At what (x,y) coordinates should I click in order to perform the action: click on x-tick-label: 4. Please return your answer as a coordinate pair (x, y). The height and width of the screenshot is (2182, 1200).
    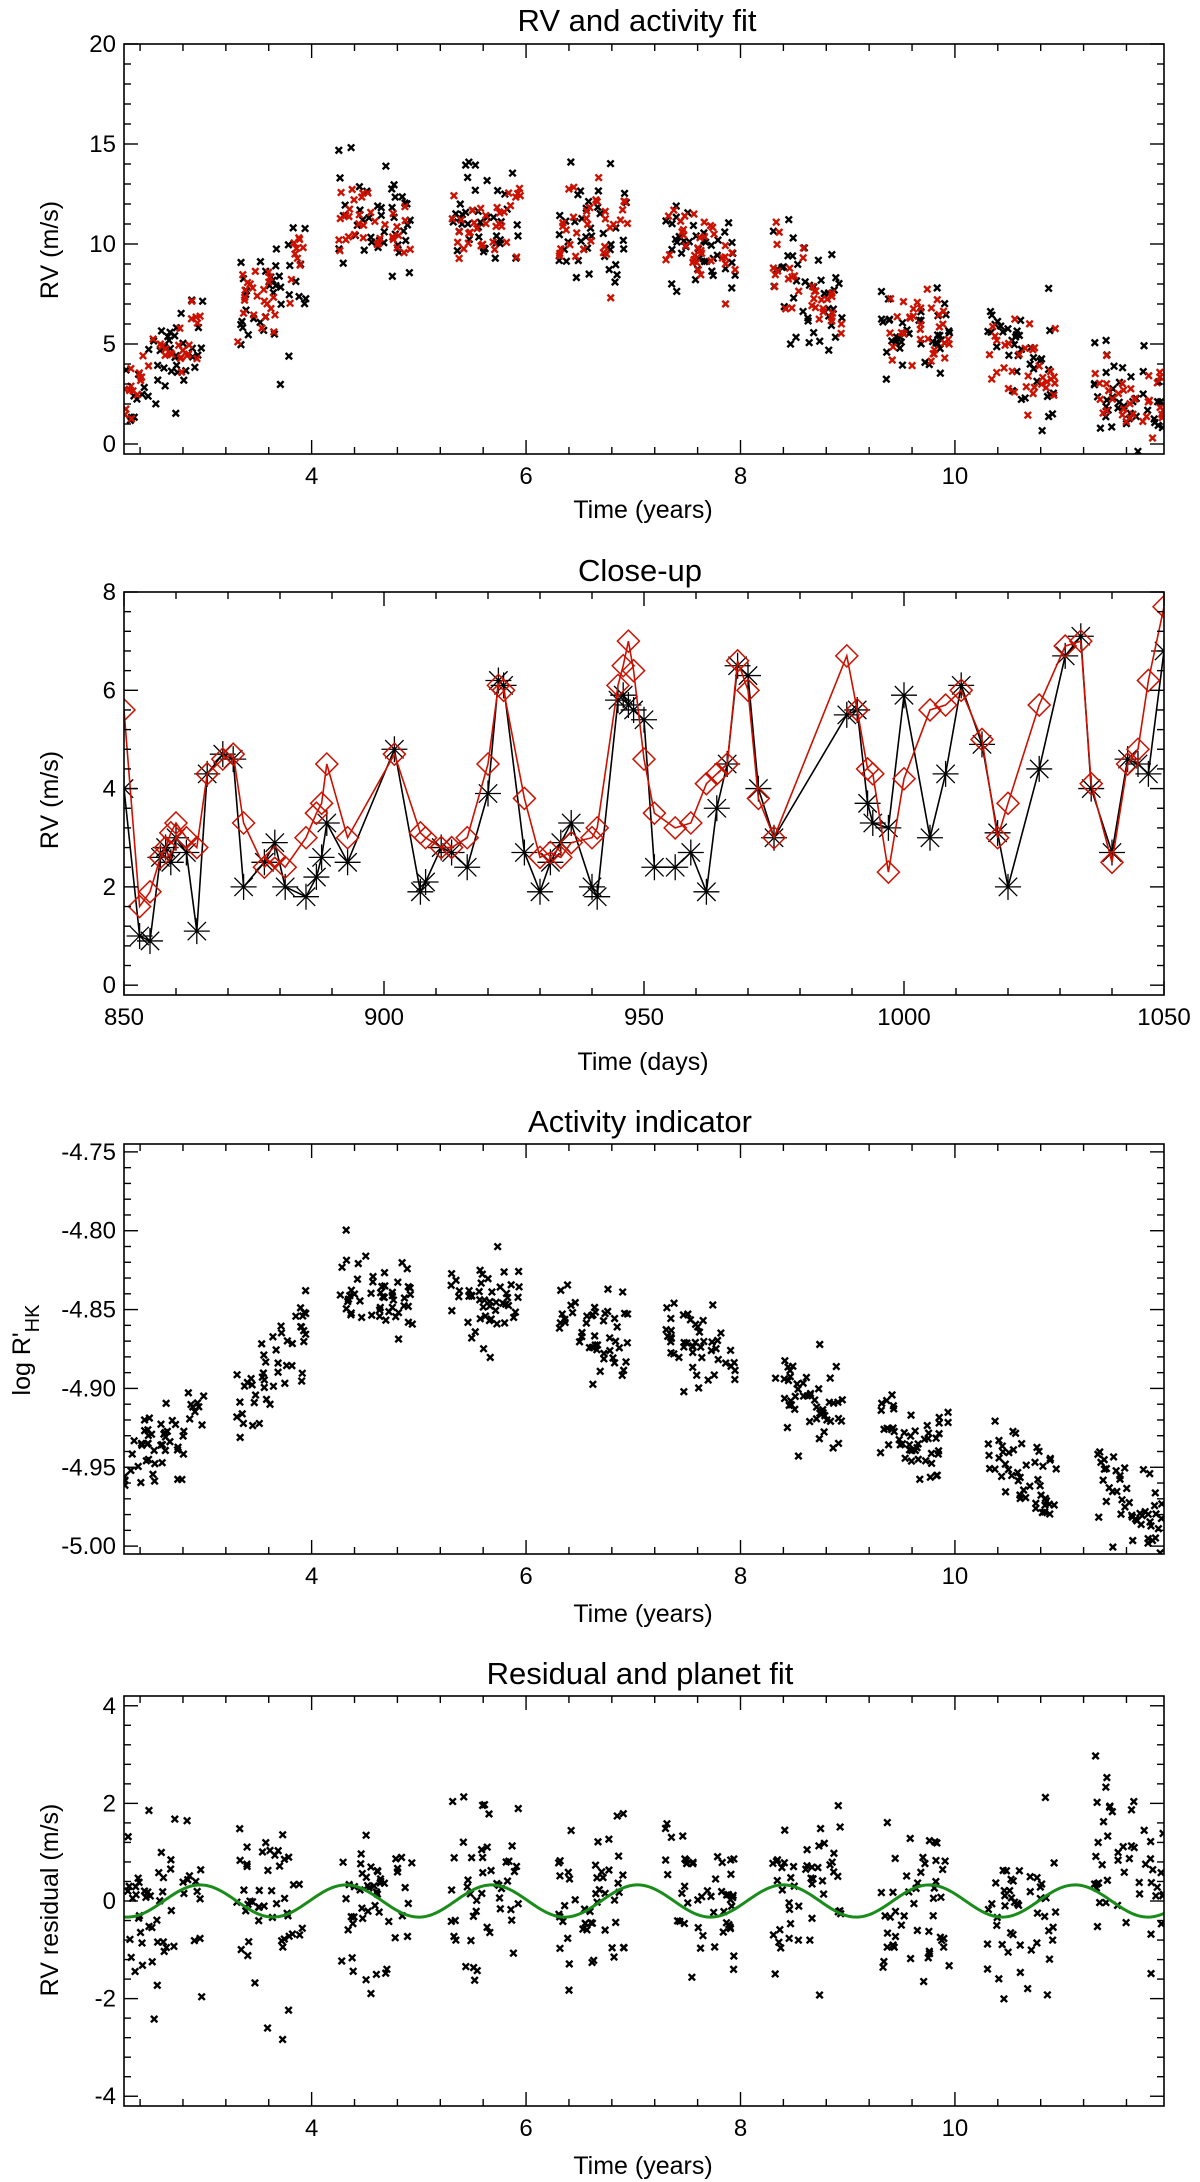
    Looking at the image, I should click on (311, 1576).